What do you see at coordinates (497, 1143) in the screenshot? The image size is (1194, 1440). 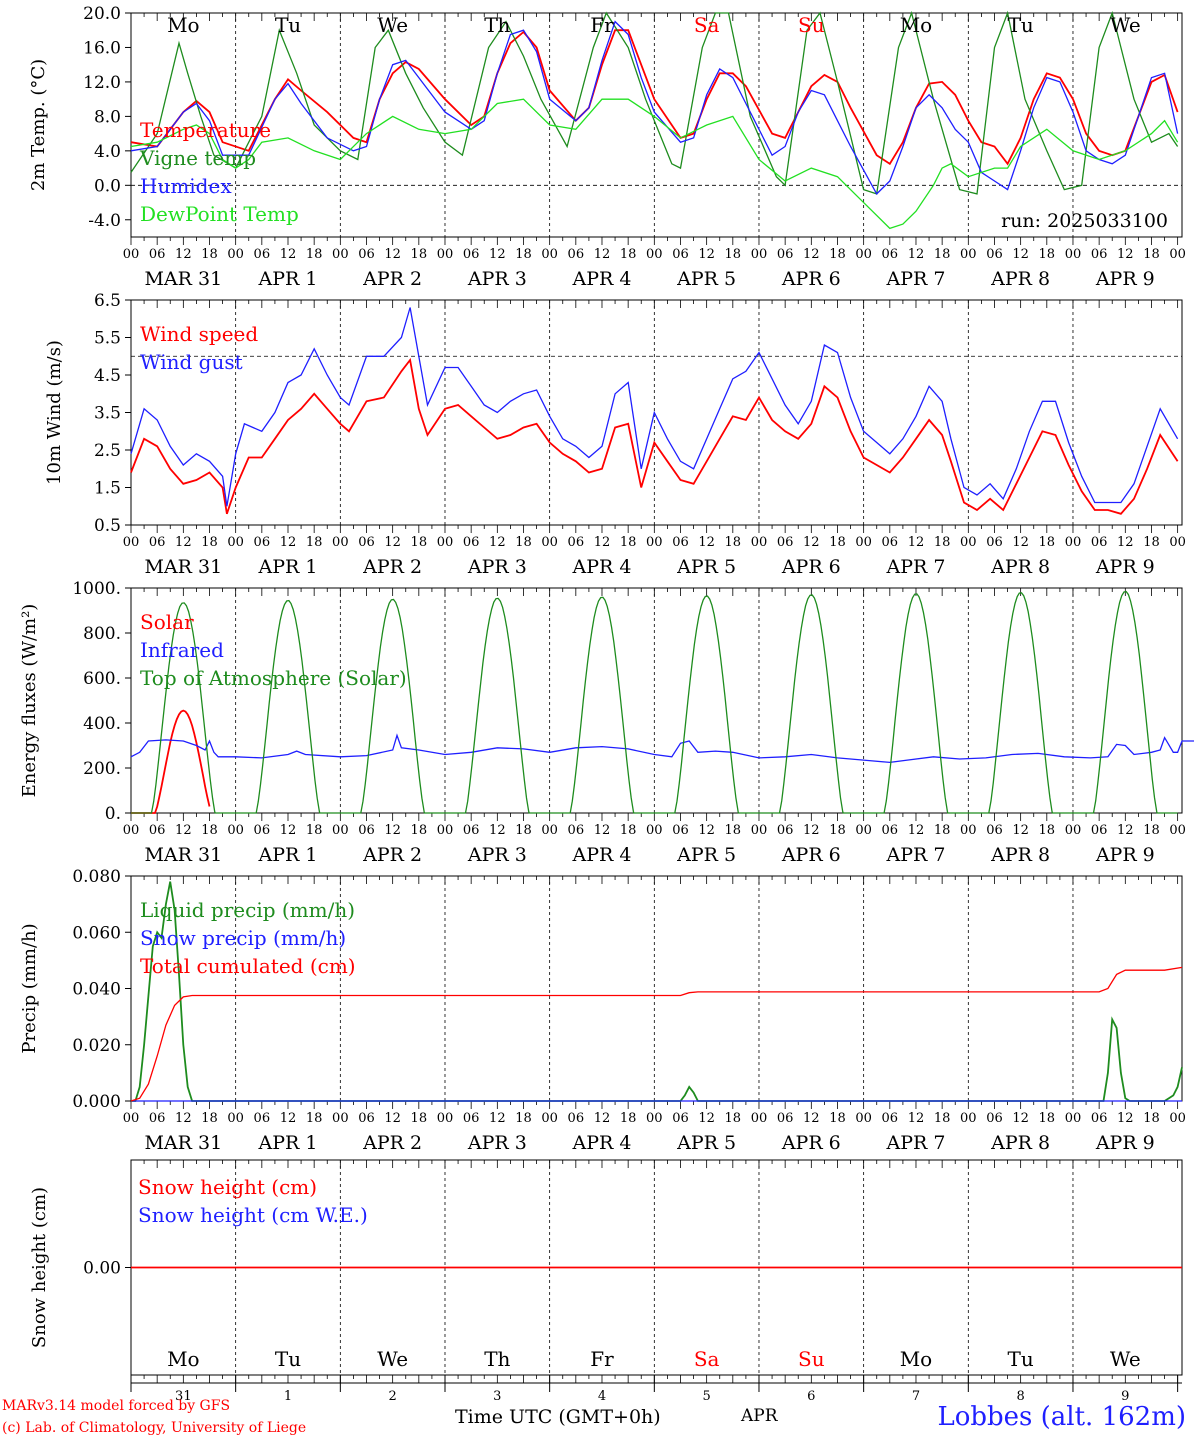 I see `x-date-label: APR 3` at bounding box center [497, 1143].